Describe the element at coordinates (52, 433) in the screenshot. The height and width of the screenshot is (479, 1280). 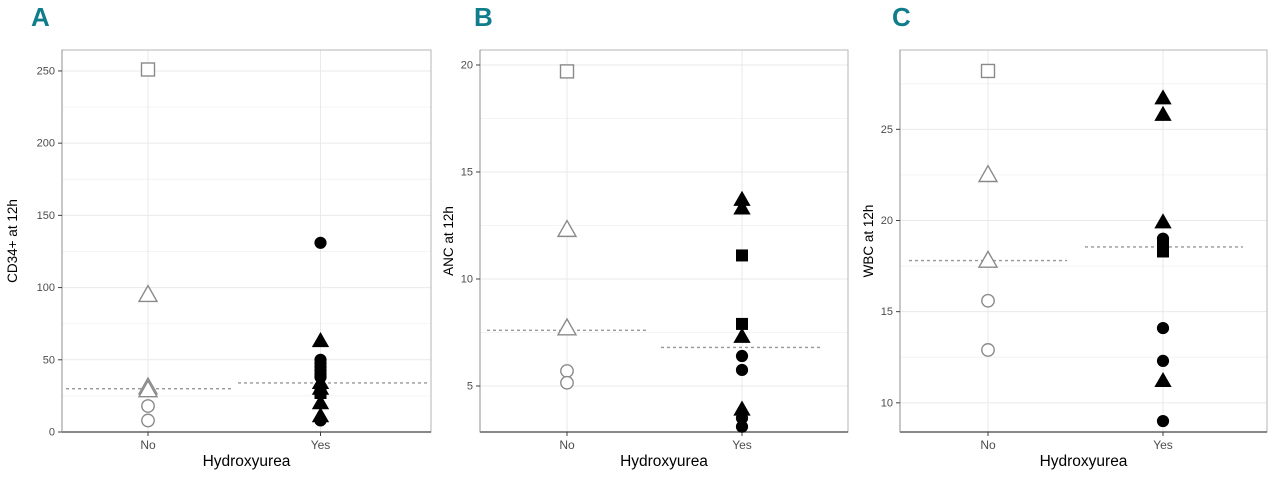
I see `y-tick-label: 0` at that location.